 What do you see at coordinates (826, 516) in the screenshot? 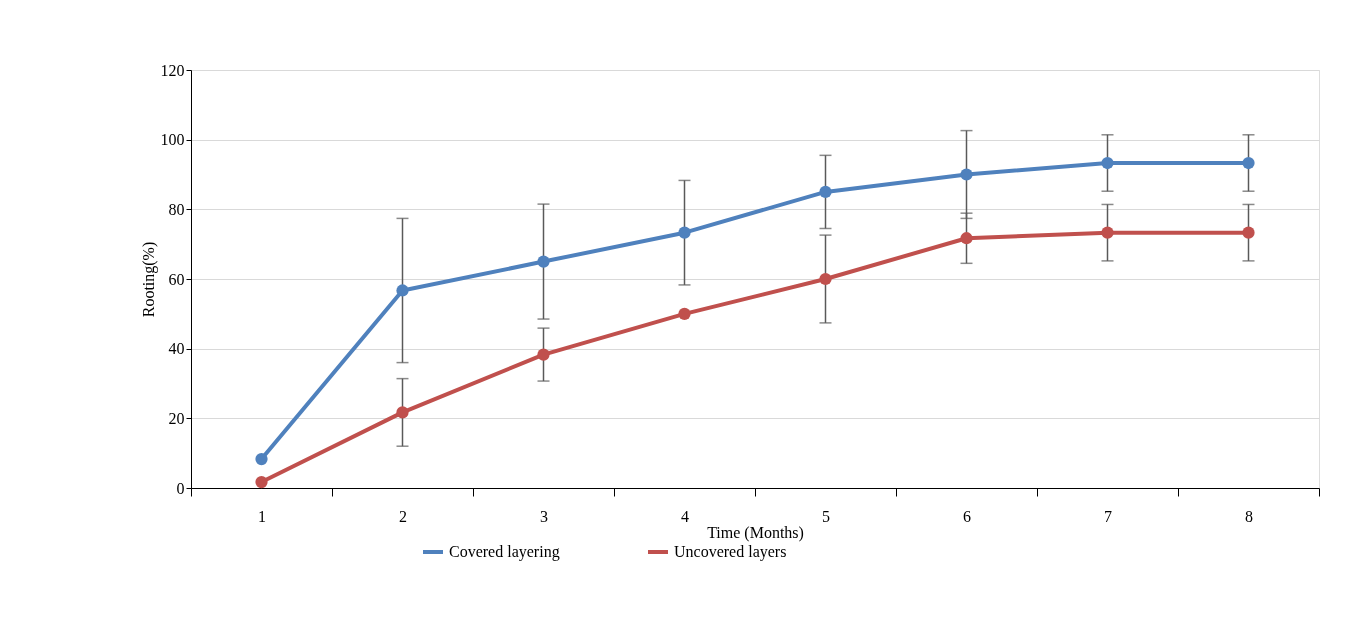
I see `x-tick-label: 5` at bounding box center [826, 516].